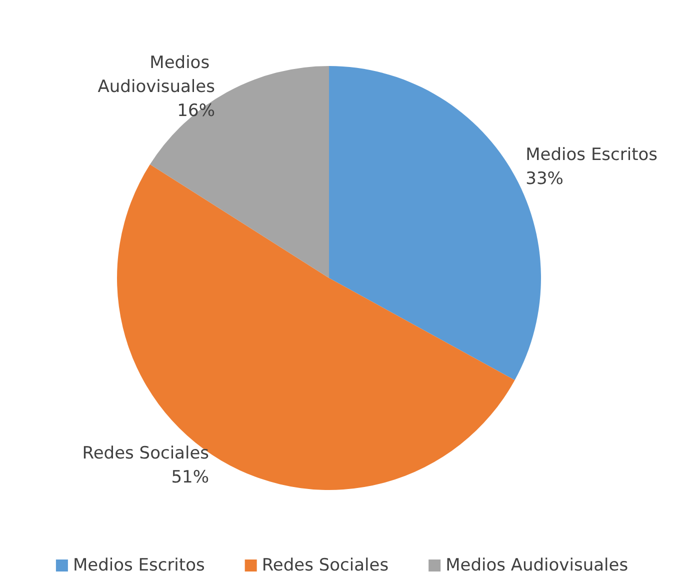  I want to click on data-label: 33%, so click(545, 179).